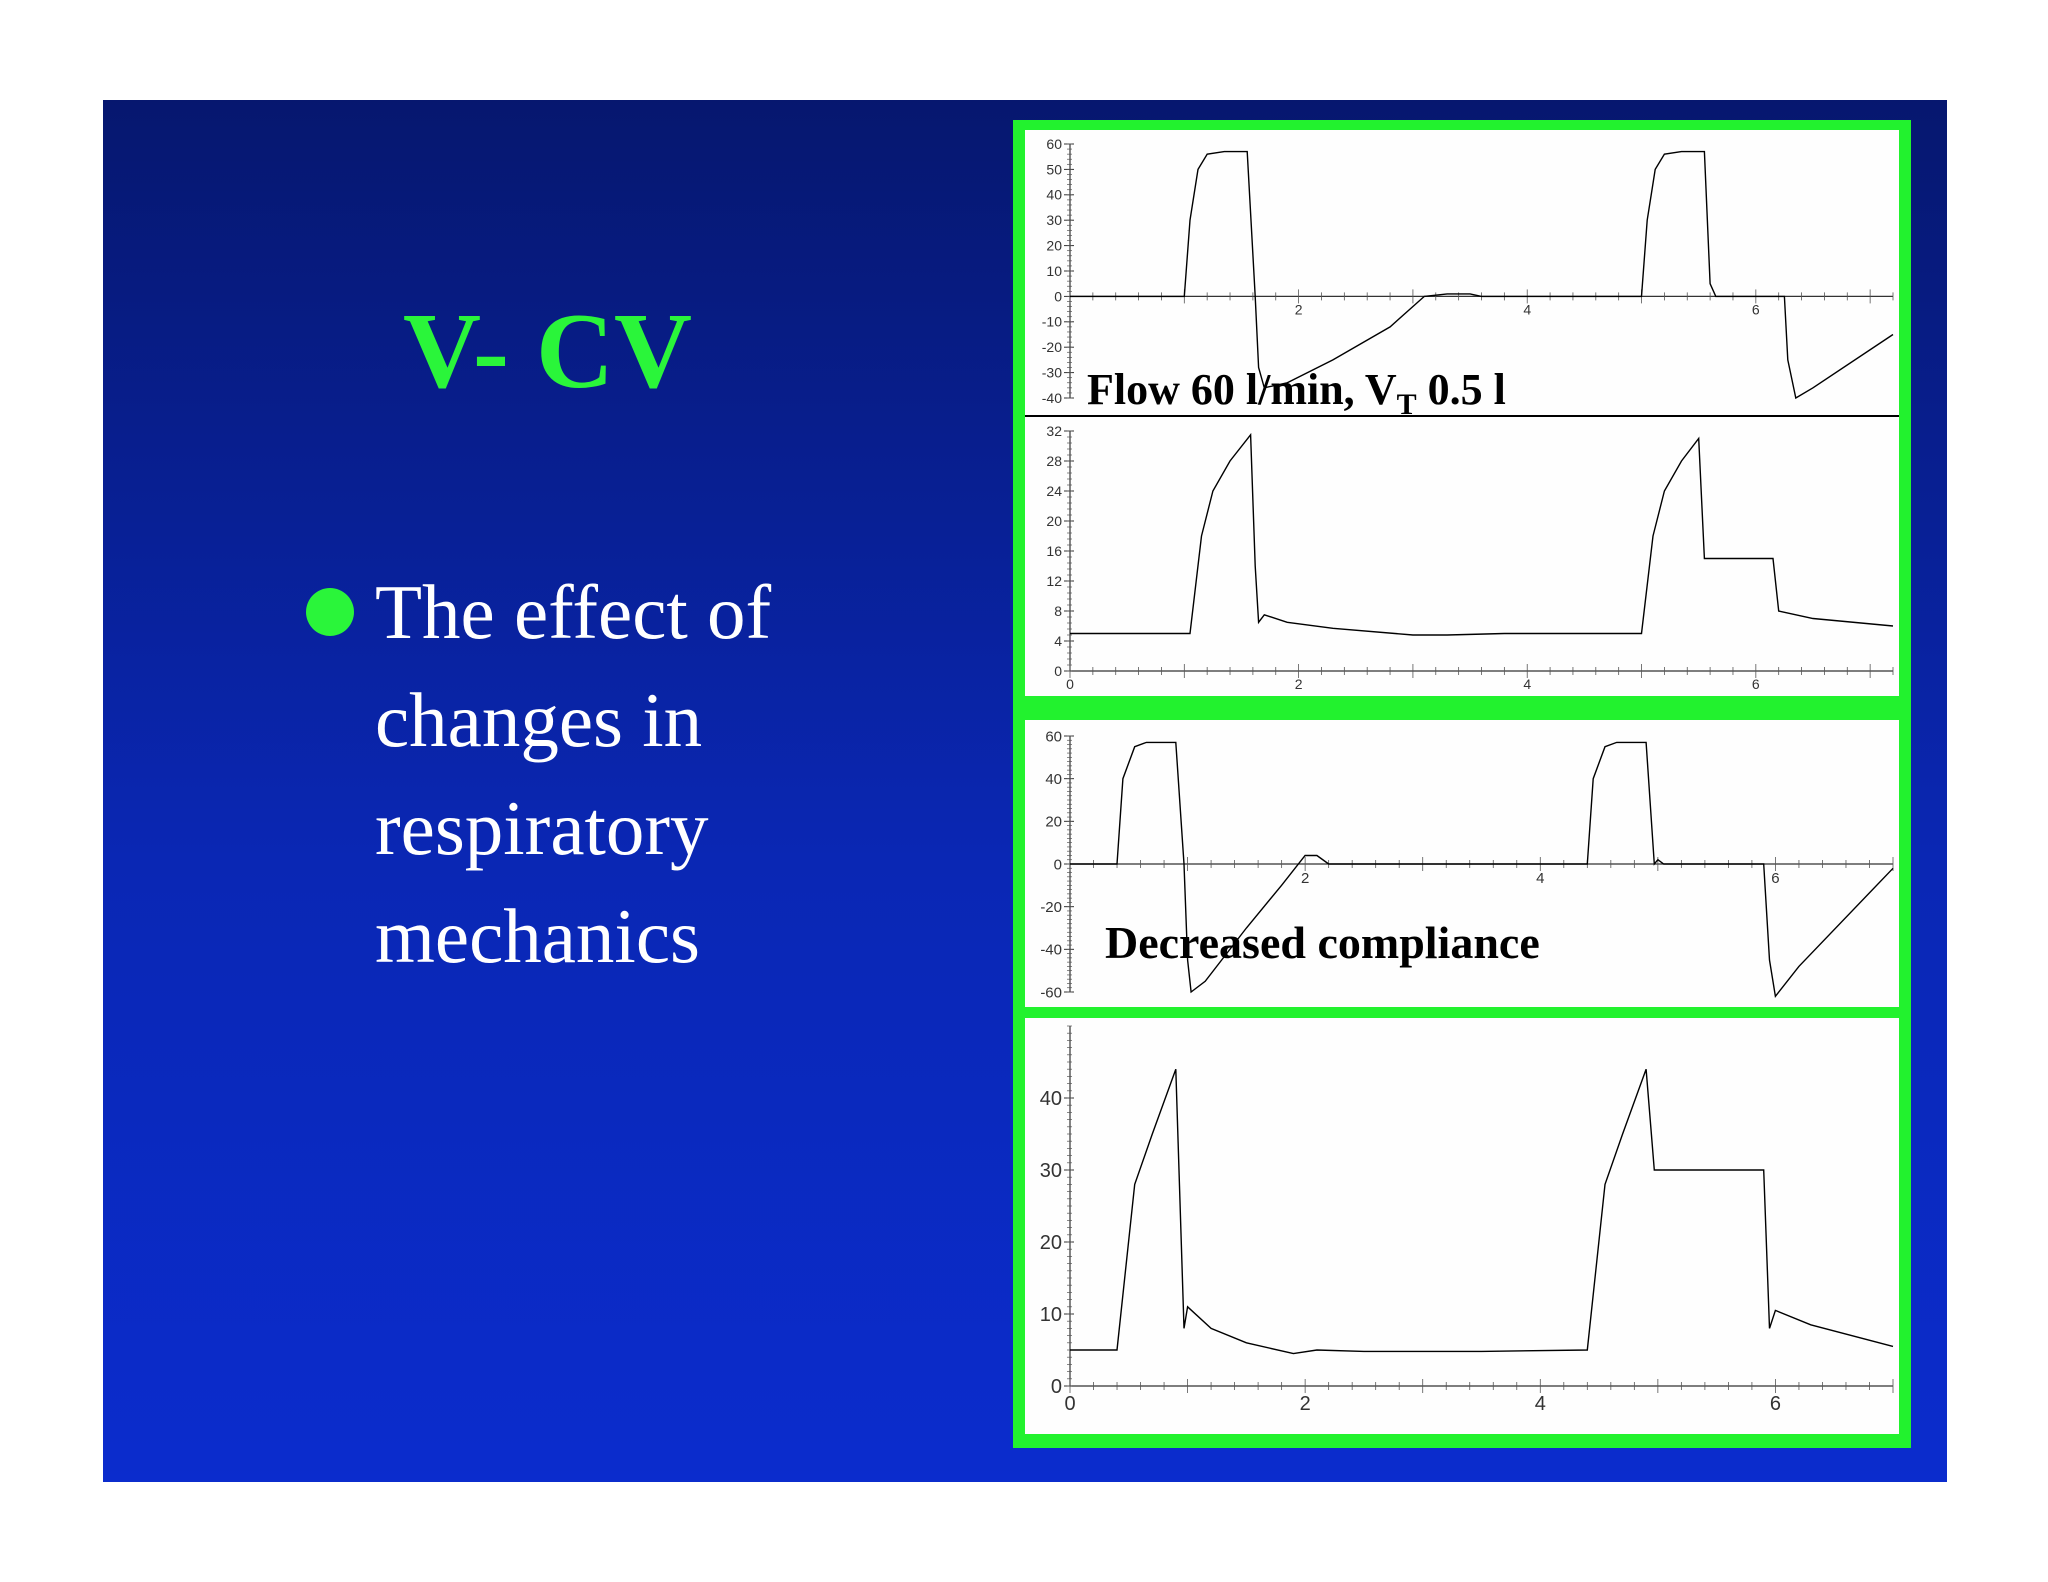  What do you see at coordinates (1054, 581) in the screenshot?
I see `y-tick-label: 12` at bounding box center [1054, 581].